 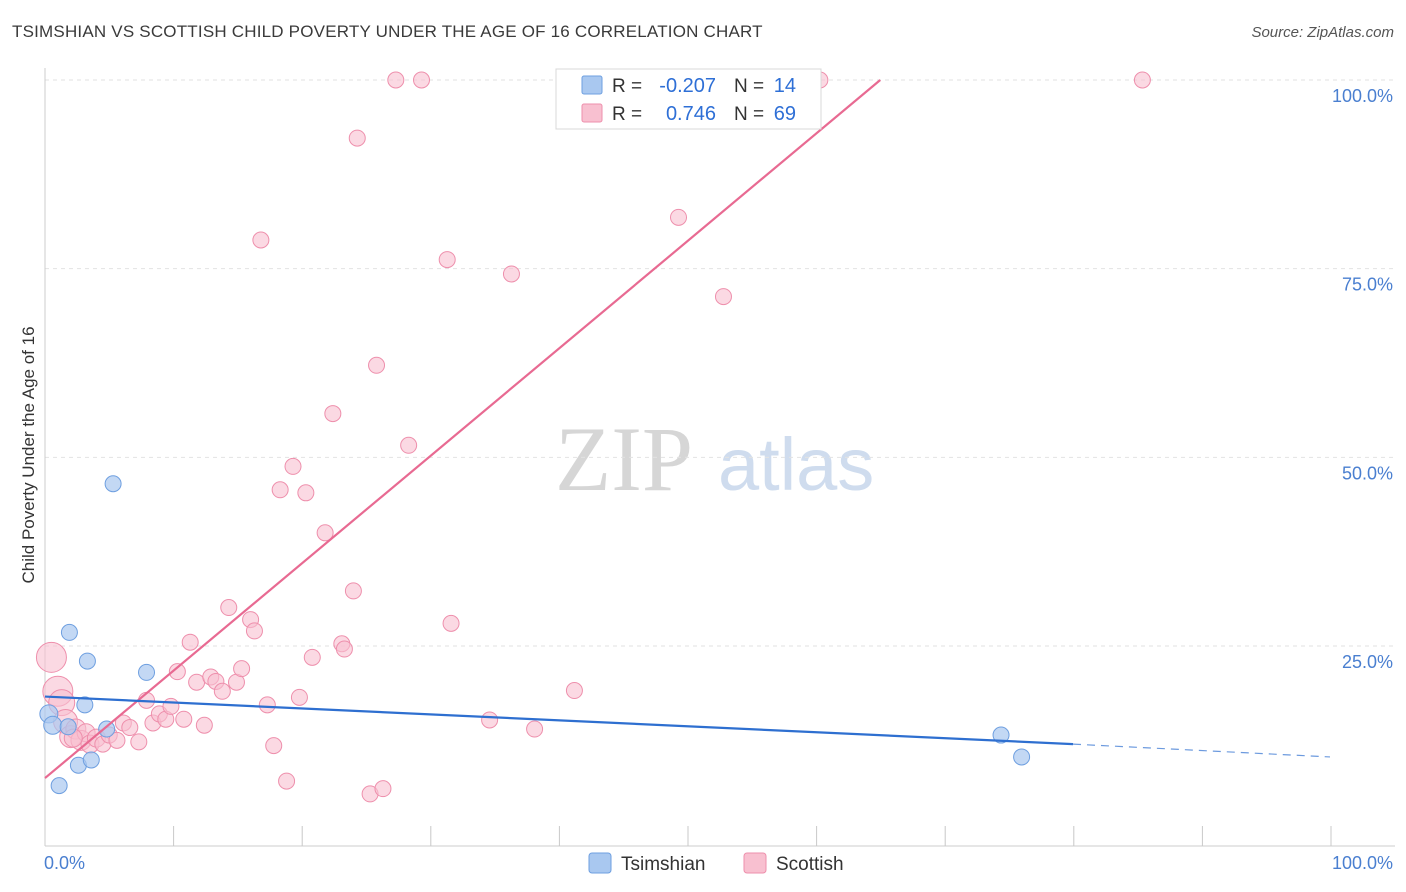 What do you see at coordinates (1367, 662) in the screenshot?
I see `y-tick-label: 25.0%` at bounding box center [1367, 662].